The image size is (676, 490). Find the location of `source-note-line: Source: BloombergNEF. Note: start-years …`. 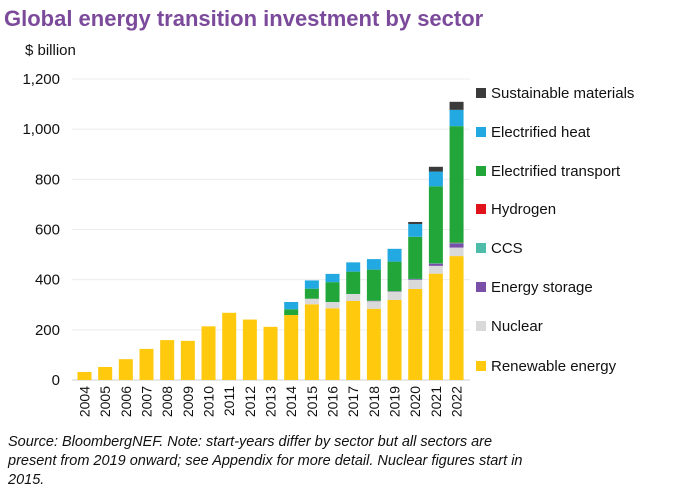

source-note-line: Source: BloombergNEF. Note: start-years … is located at coordinates (250, 442).